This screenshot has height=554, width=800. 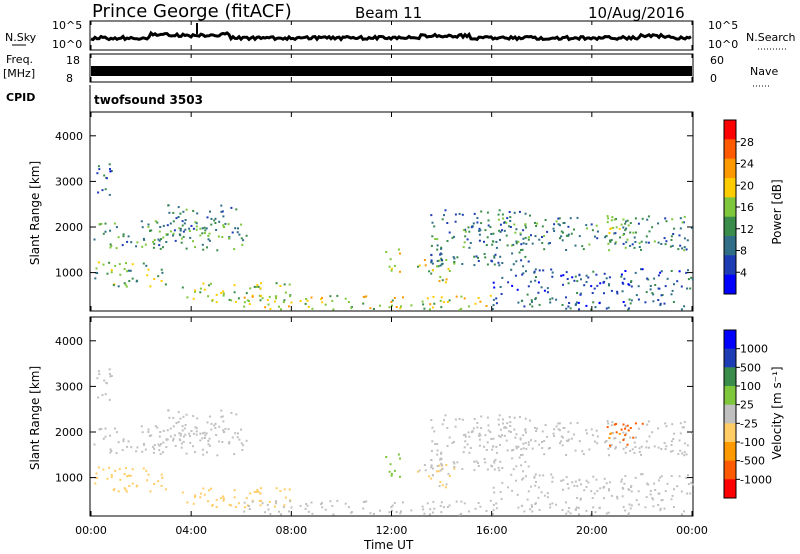 What do you see at coordinates (723, 44) in the screenshot?
I see `nsearch-tick-bottom: 10^0` at bounding box center [723, 44].